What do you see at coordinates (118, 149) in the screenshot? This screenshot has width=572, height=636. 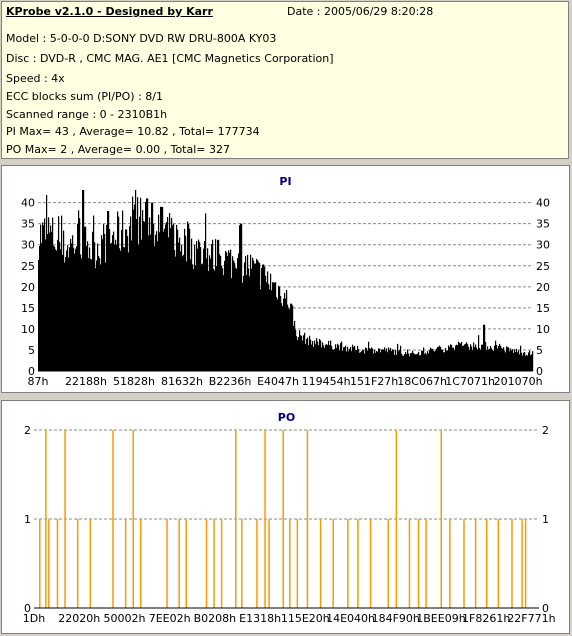 I see `po-stats-line: PO Max= 2 , Average= 0.00 , Total= 327` at bounding box center [118, 149].